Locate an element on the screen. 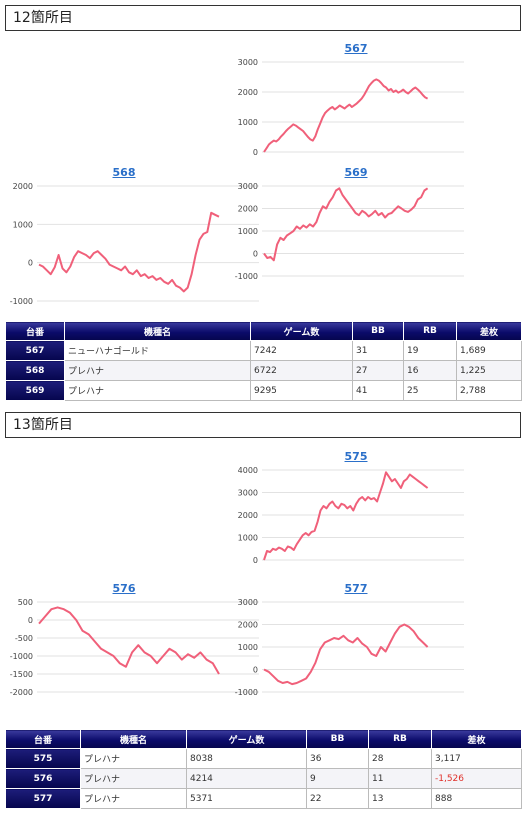  table-row: 569 プレハナ 9295 41 25 2,788 is located at coordinates (263, 390).